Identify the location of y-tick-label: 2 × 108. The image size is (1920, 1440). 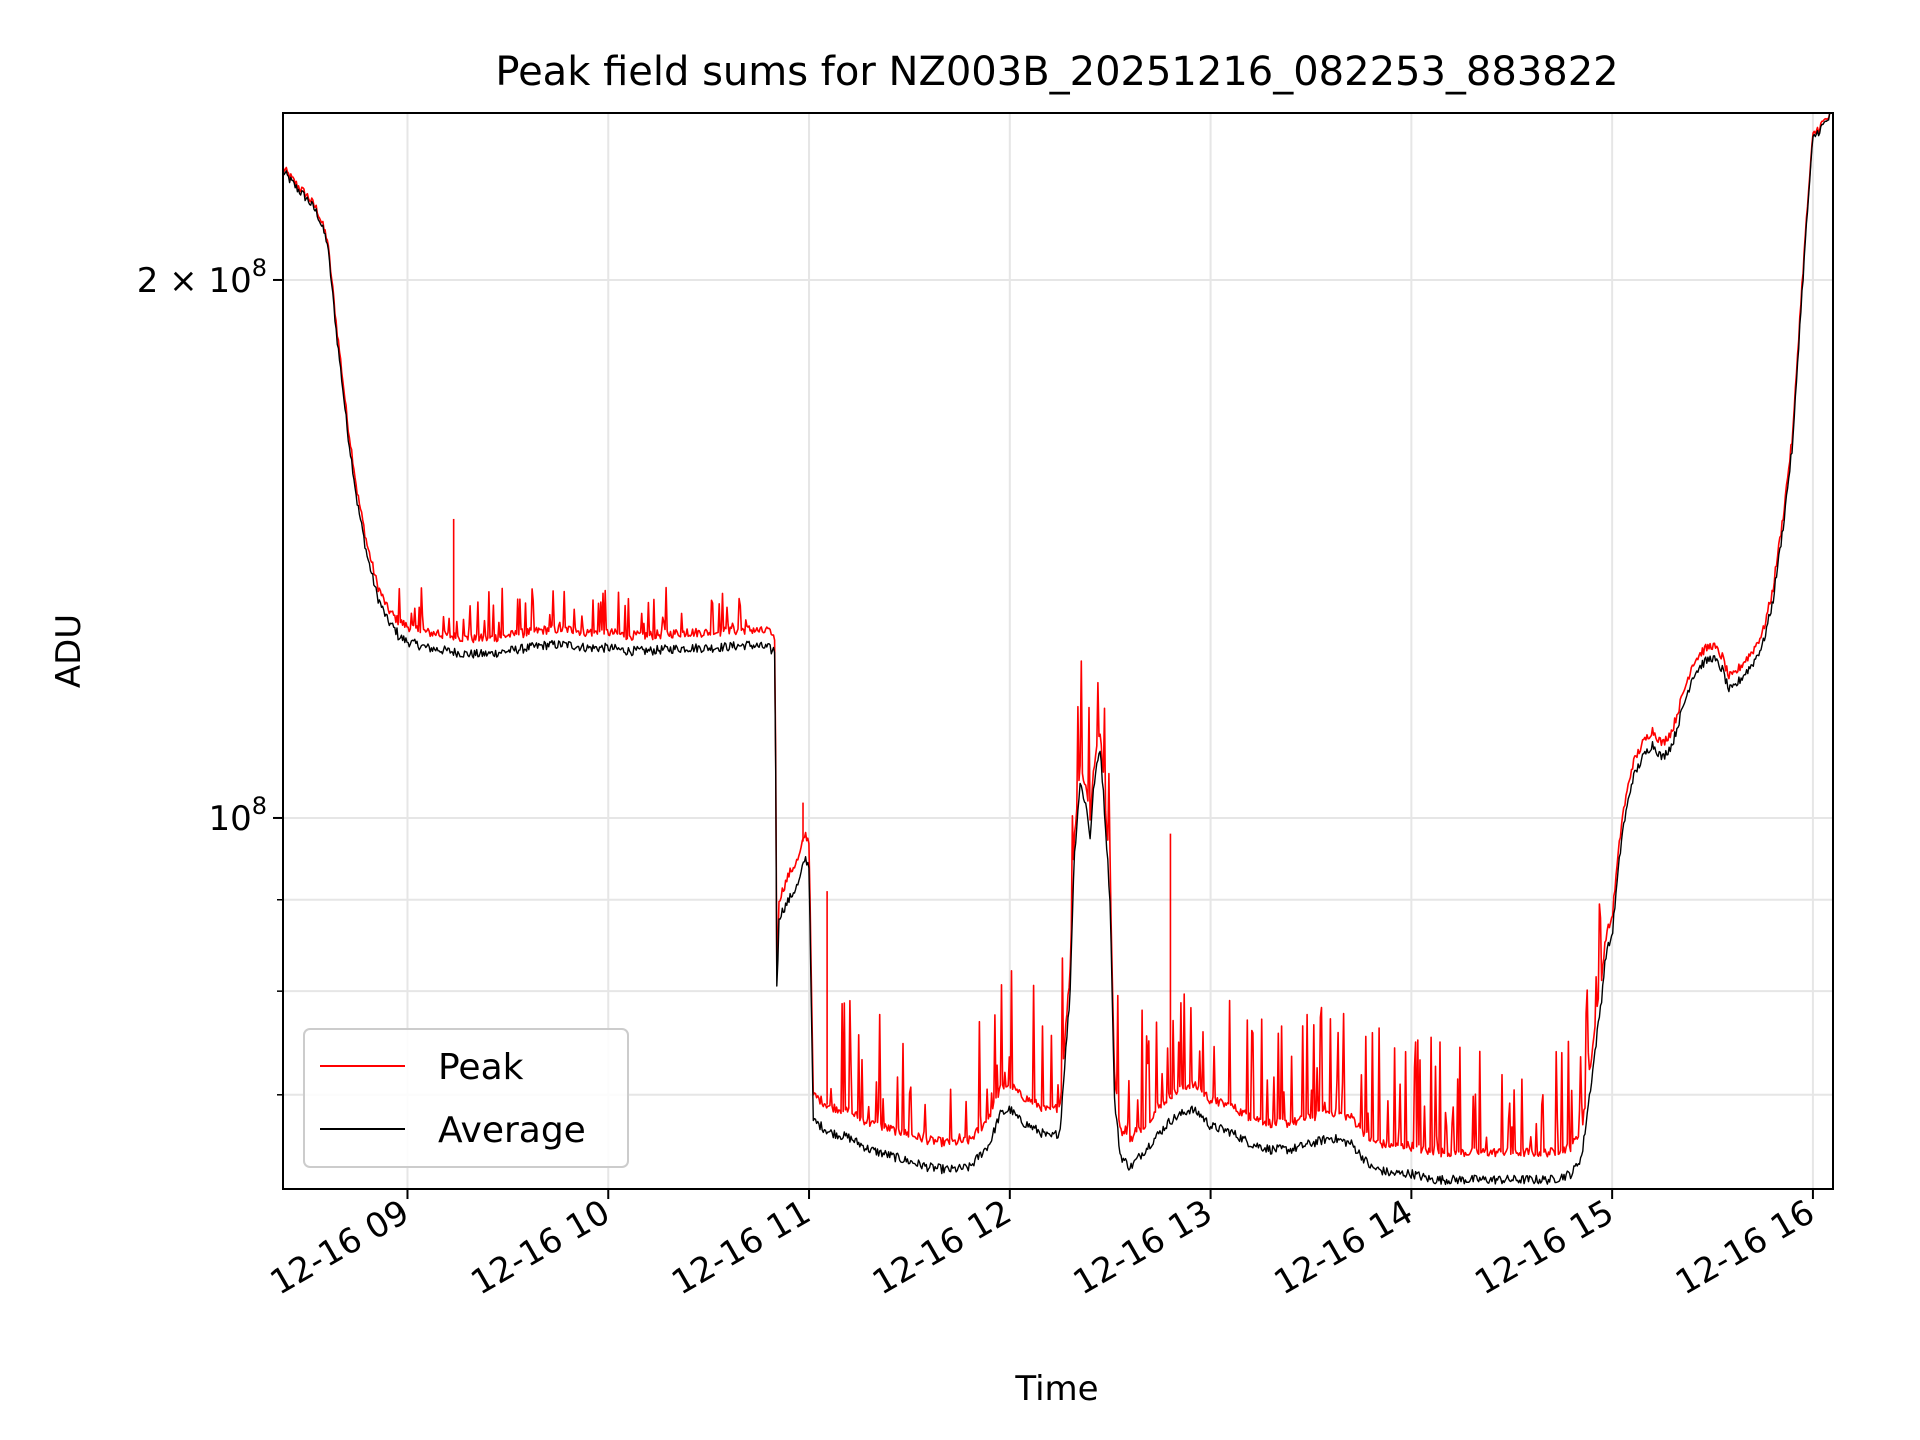
(202, 277).